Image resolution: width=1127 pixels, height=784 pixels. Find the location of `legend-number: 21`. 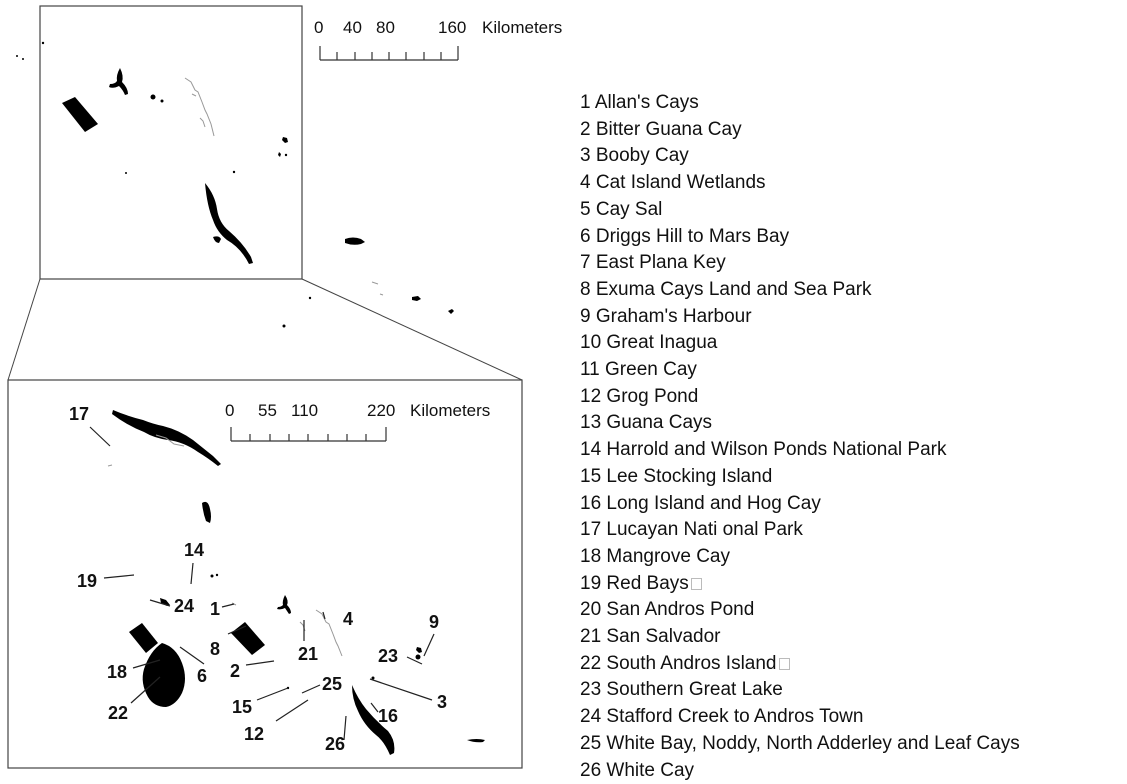

legend-number: 21 is located at coordinates (591, 637).